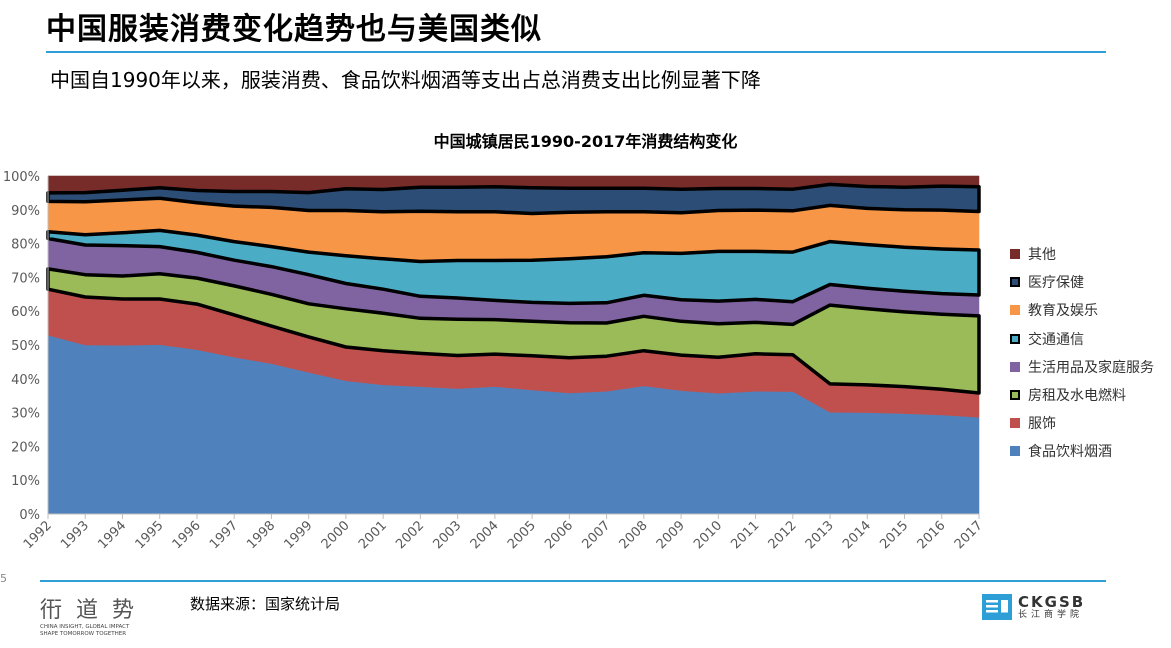  I want to click on y-tick-label: 10%, so click(25, 481).